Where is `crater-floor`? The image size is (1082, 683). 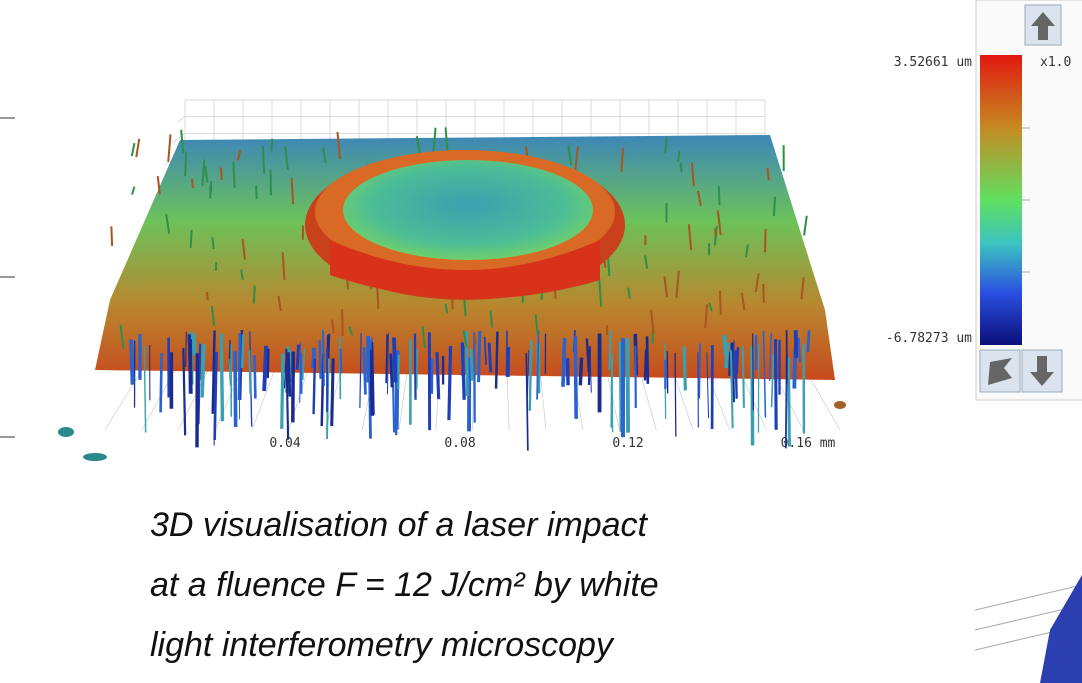 crater-floor is located at coordinates (468, 210).